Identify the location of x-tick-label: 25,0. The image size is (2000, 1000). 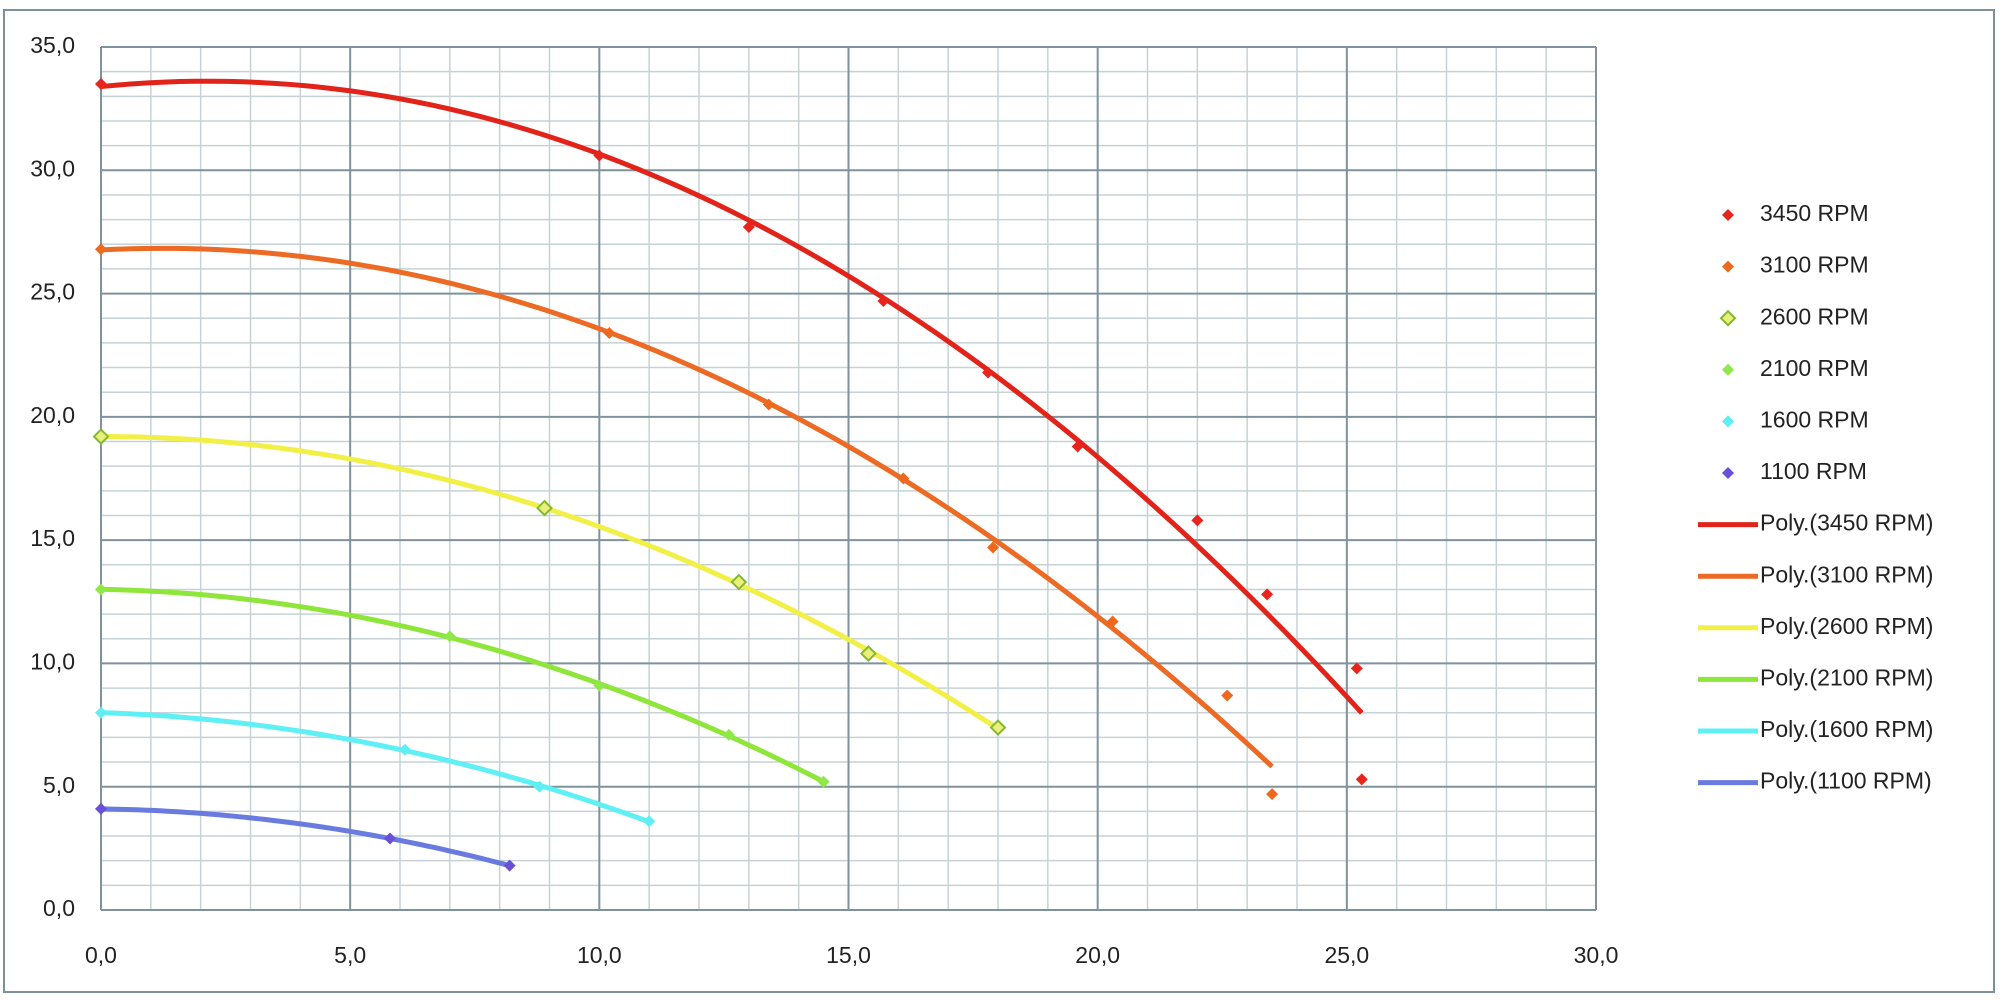
(1346, 955).